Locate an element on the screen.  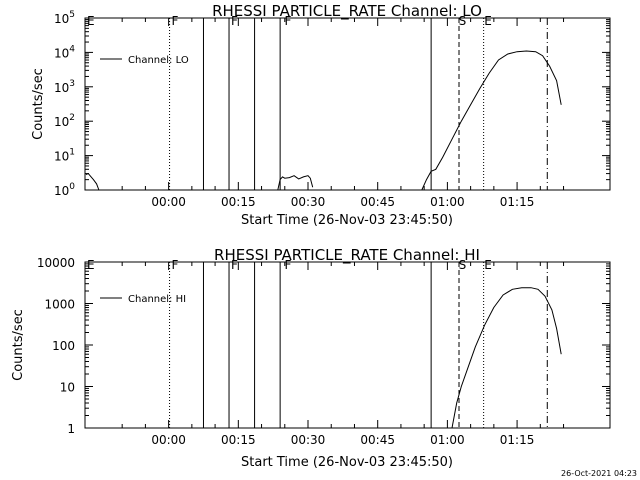
hi-ytick-label-4: 10000 is located at coordinates (56, 263).